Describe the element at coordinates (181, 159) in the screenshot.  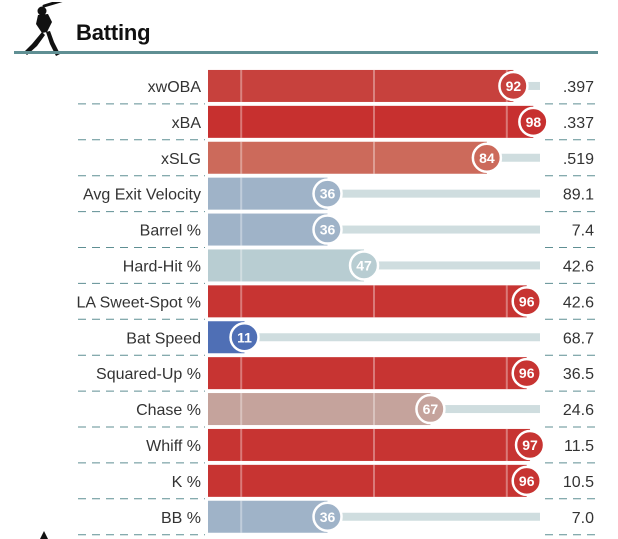
I see `row-label: xSLG` at that location.